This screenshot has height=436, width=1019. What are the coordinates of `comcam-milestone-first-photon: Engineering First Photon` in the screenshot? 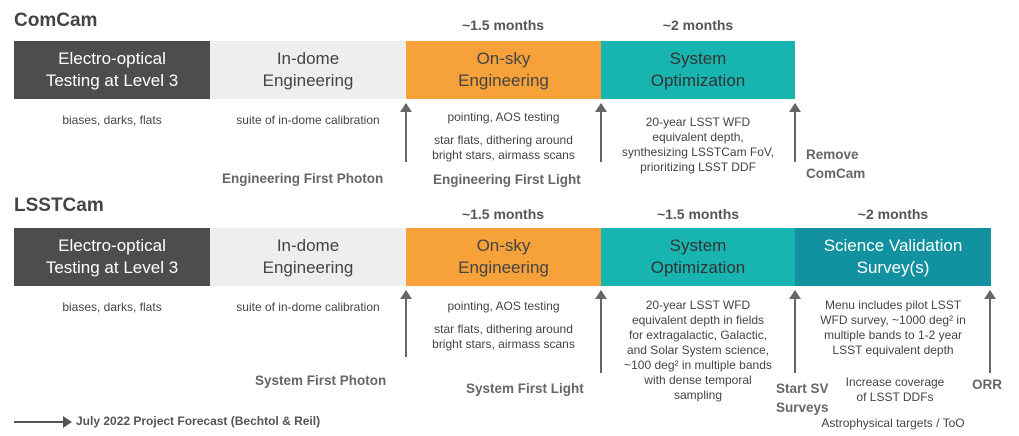 It's located at (303, 178).